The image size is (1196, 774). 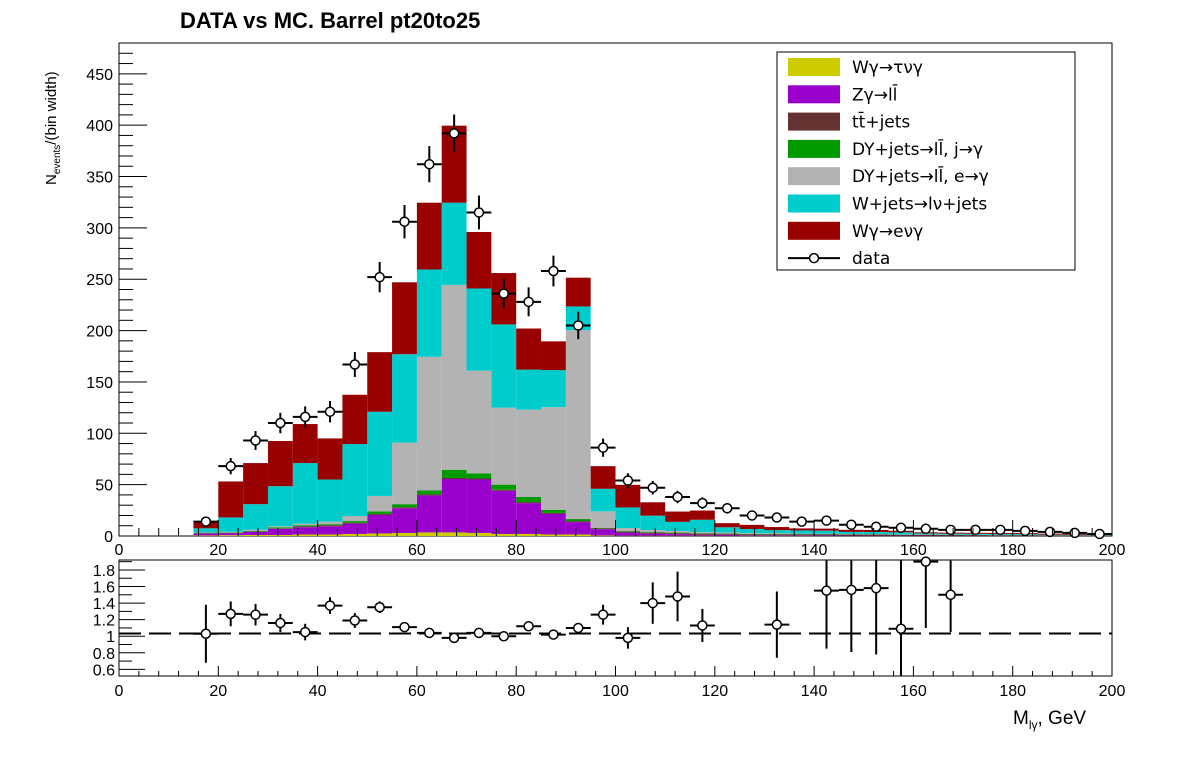 What do you see at coordinates (104, 571) in the screenshot?
I see `ratio-y-tick-label: 1.8` at bounding box center [104, 571].